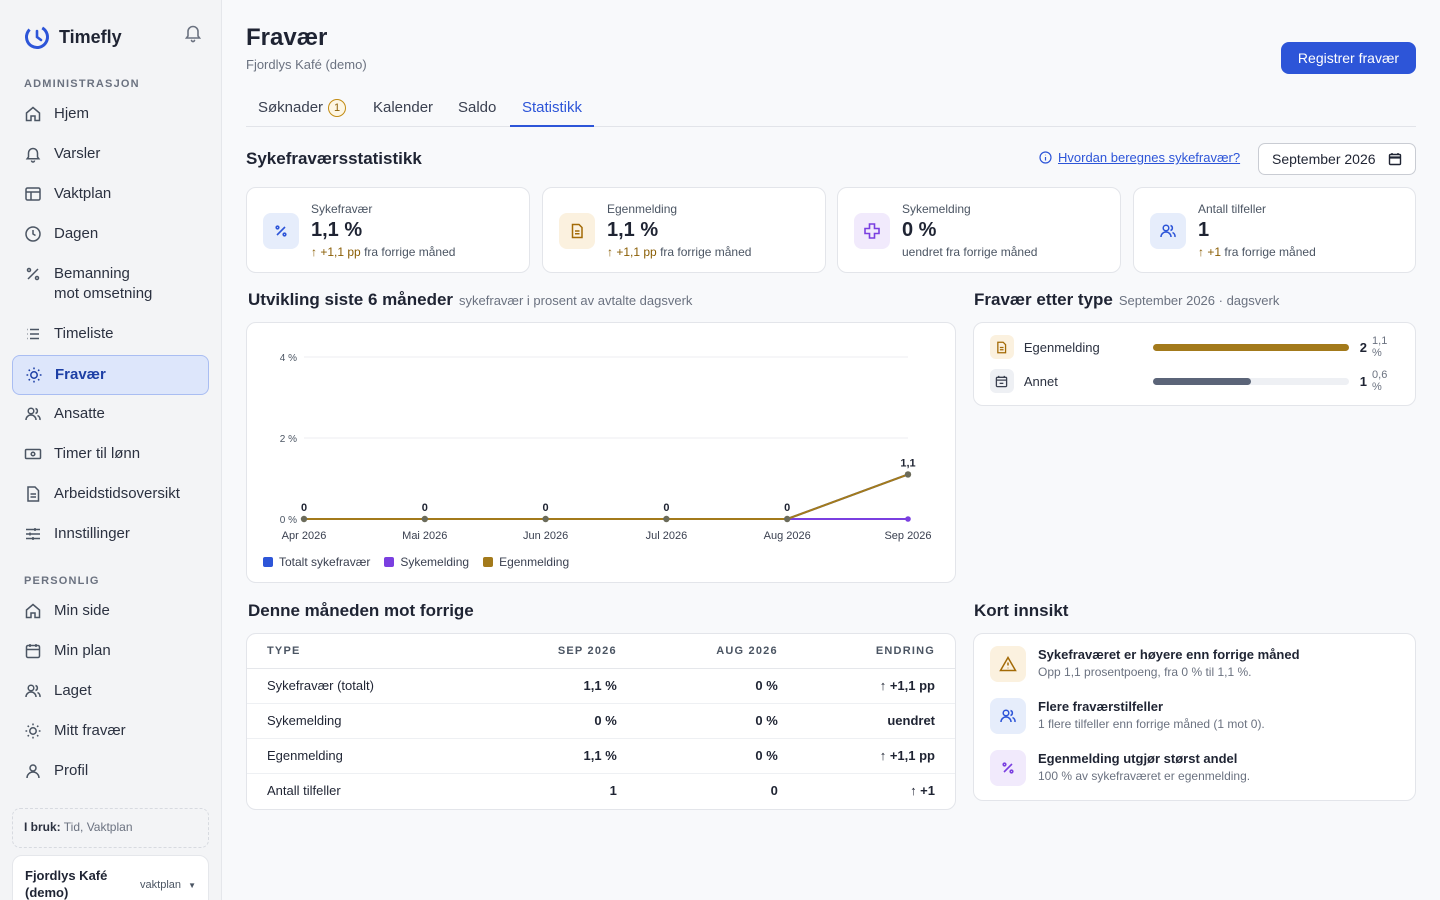  I want to click on table-cell: uendret, so click(876, 721).